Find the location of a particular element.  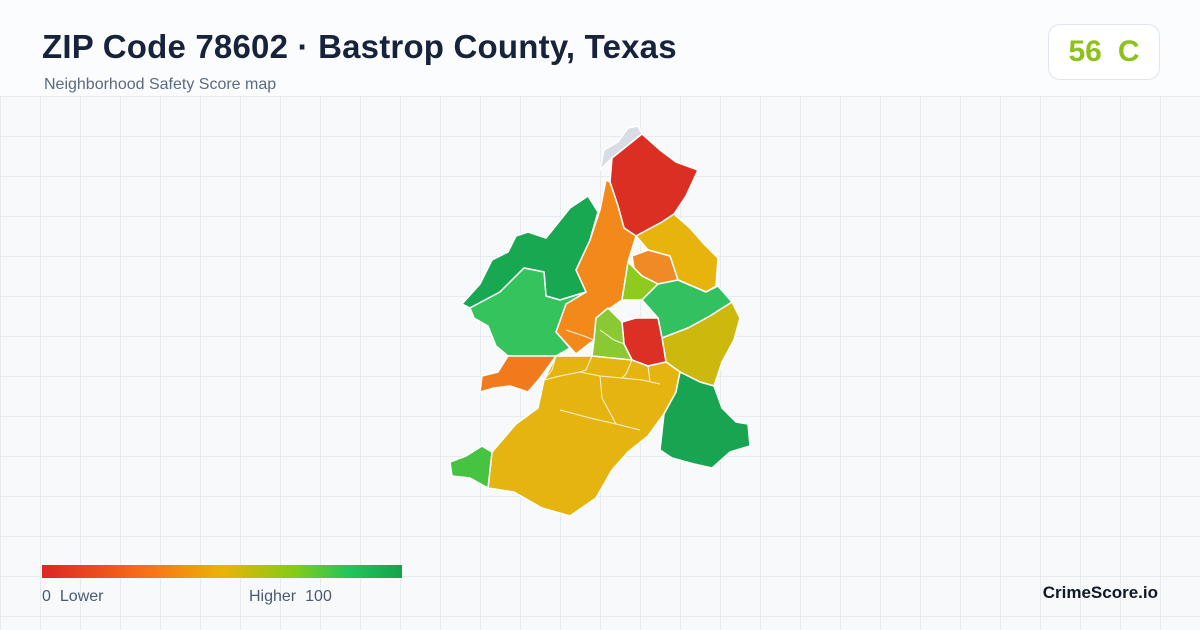

legend-high: Higher 100 is located at coordinates (290, 597).